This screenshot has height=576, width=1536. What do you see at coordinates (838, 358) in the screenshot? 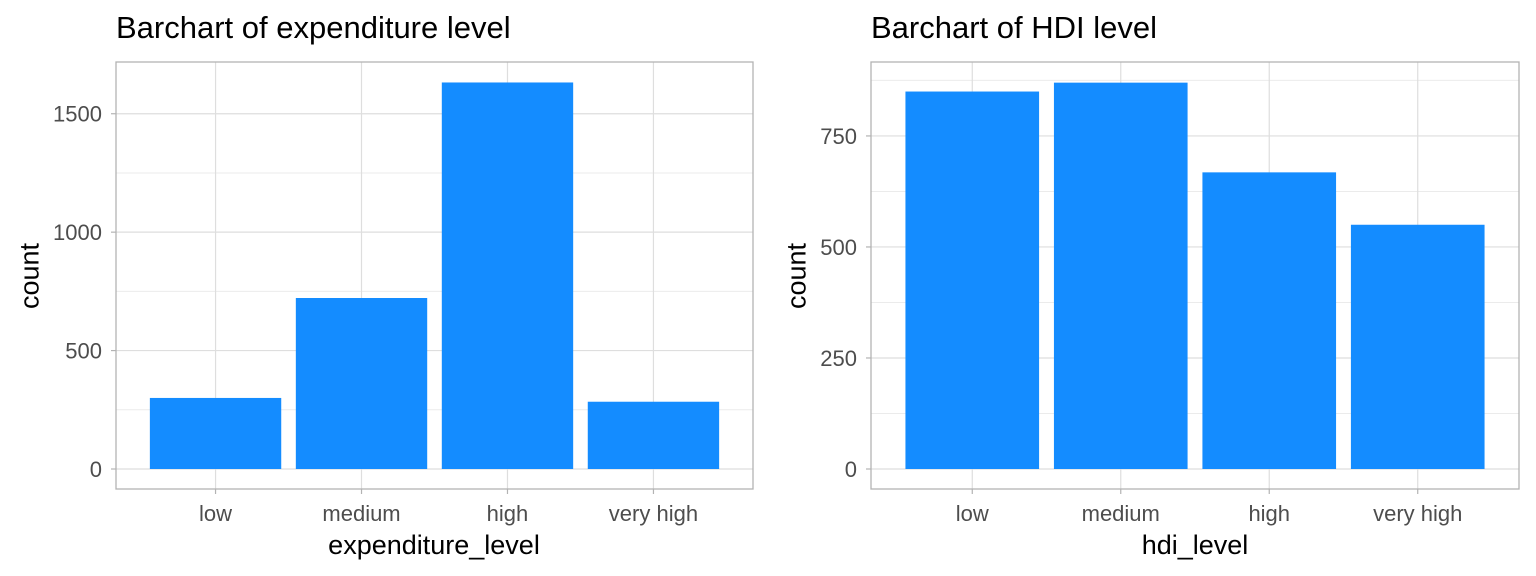
I see `y-tick-label: 250` at bounding box center [838, 358].